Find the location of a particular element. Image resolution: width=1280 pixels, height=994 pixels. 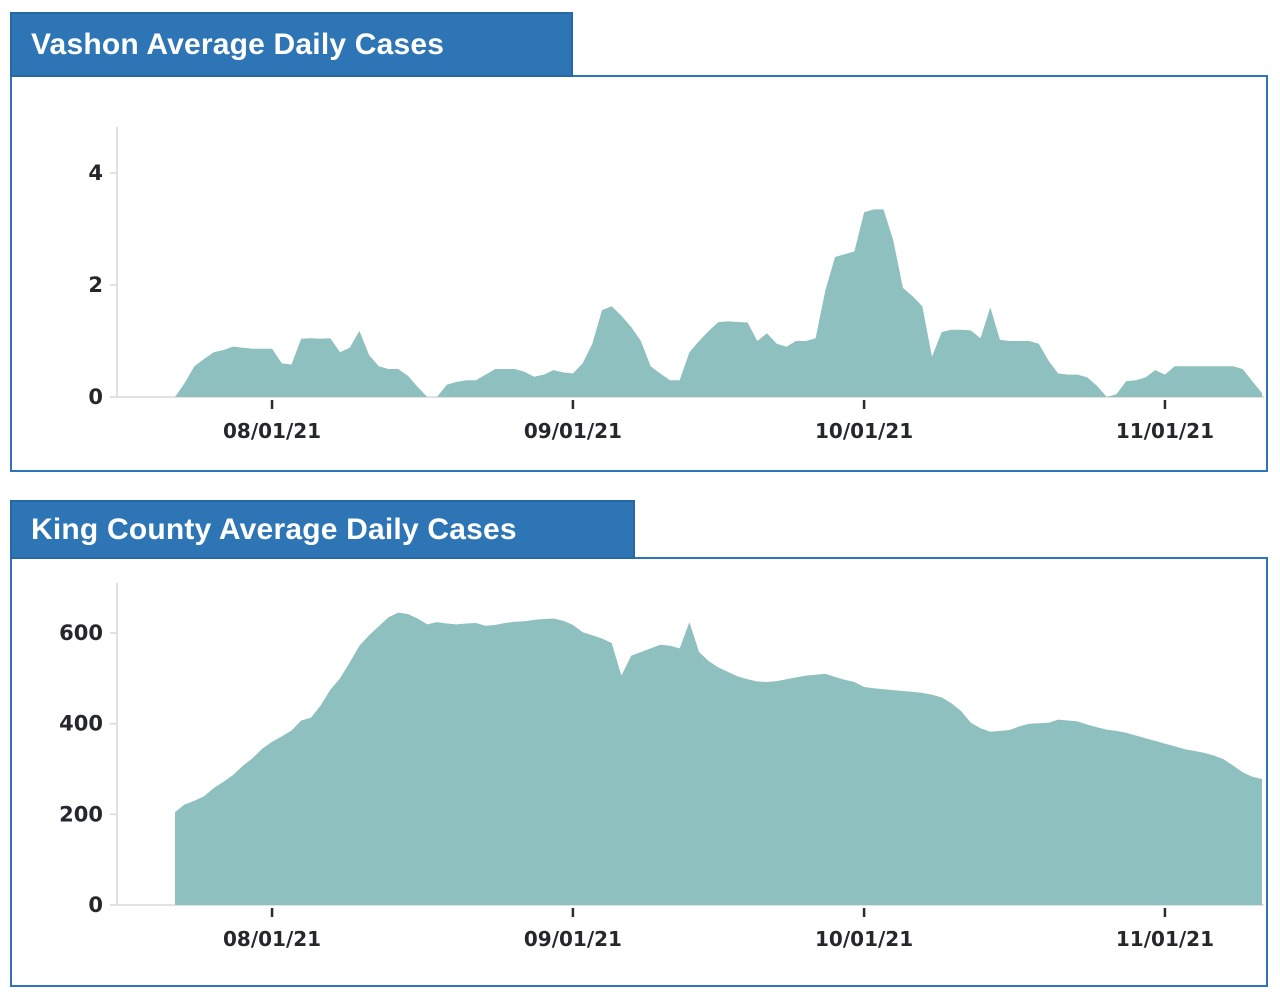

y-tick-label: 4 is located at coordinates (95, 173).